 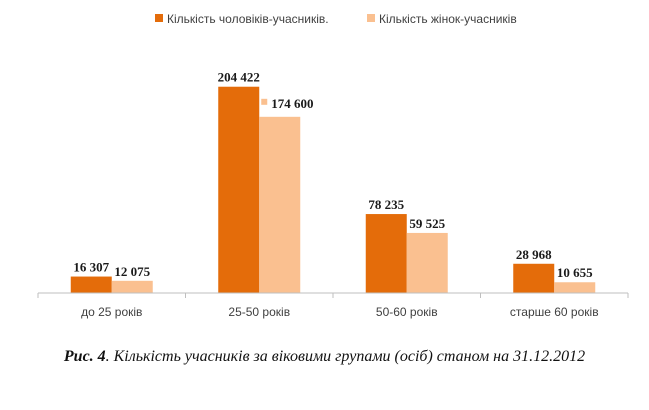 I want to click on data-label-men-2: 204 422, so click(x=239, y=77).